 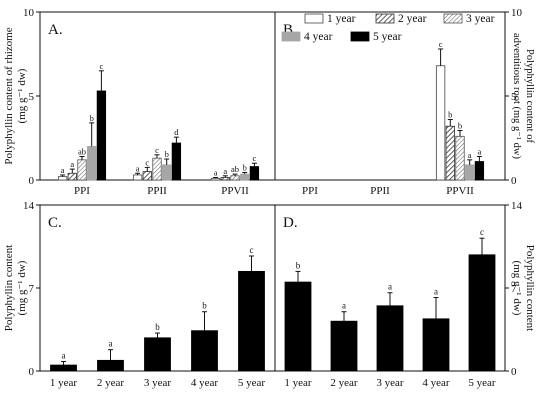 What do you see at coordinates (290, 223) in the screenshot?
I see `panel-d-panel-label: D.` at bounding box center [290, 223].